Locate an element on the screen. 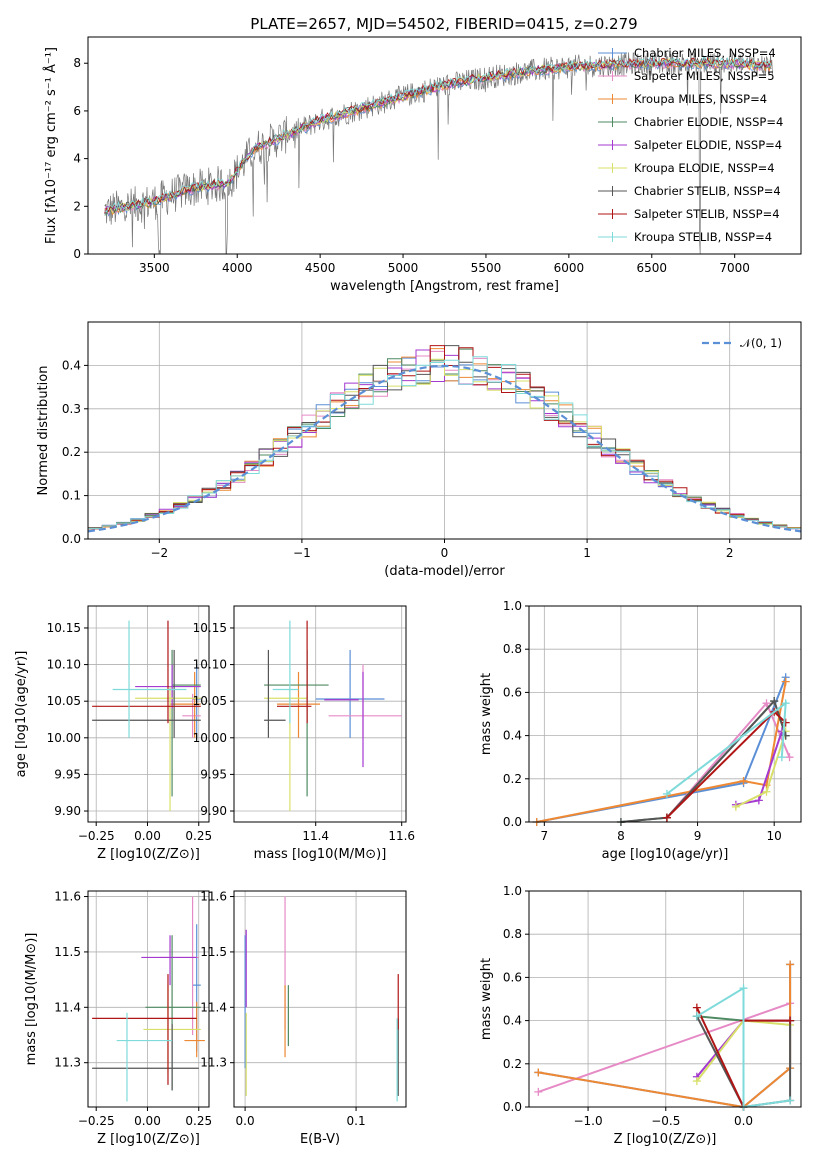 This screenshot has height=1170, width=819. x-tick-label: 11.6 is located at coordinates (401, 836).